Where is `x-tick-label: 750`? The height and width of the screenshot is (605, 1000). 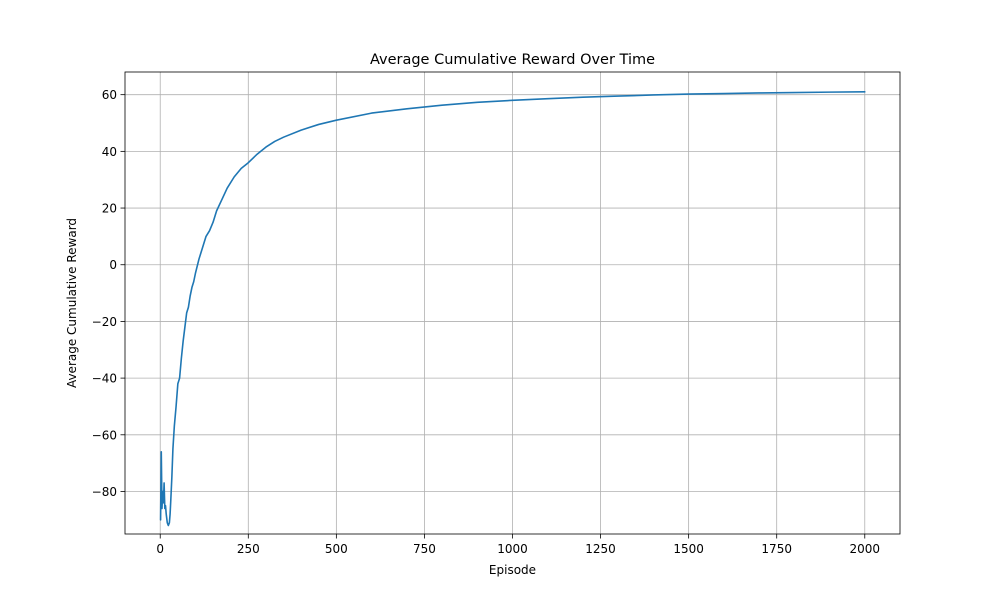
x-tick-label: 750 is located at coordinates (424, 549).